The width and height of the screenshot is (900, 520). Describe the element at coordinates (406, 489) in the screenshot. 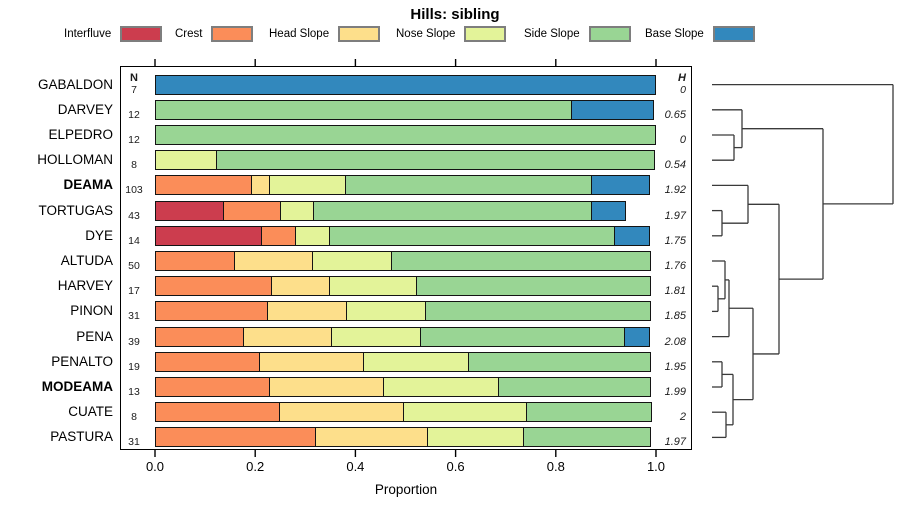

I see `x-axis-title: Proportion` at that location.